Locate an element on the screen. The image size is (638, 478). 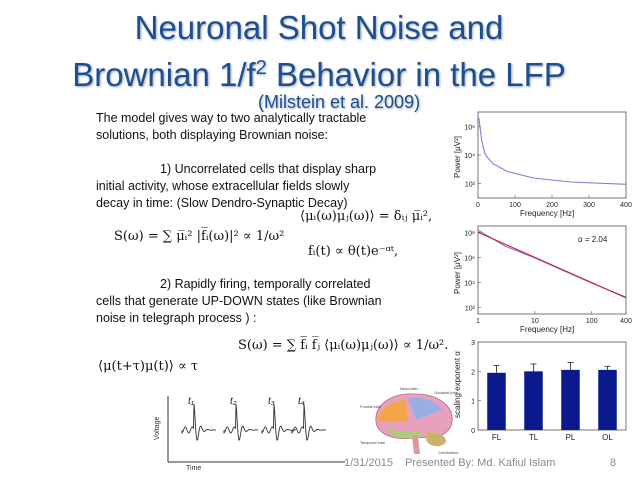
equation-decay: fᵢ(t) ∝ θ(t)e⁻ᵅᵗ, is located at coordinates (353, 251).